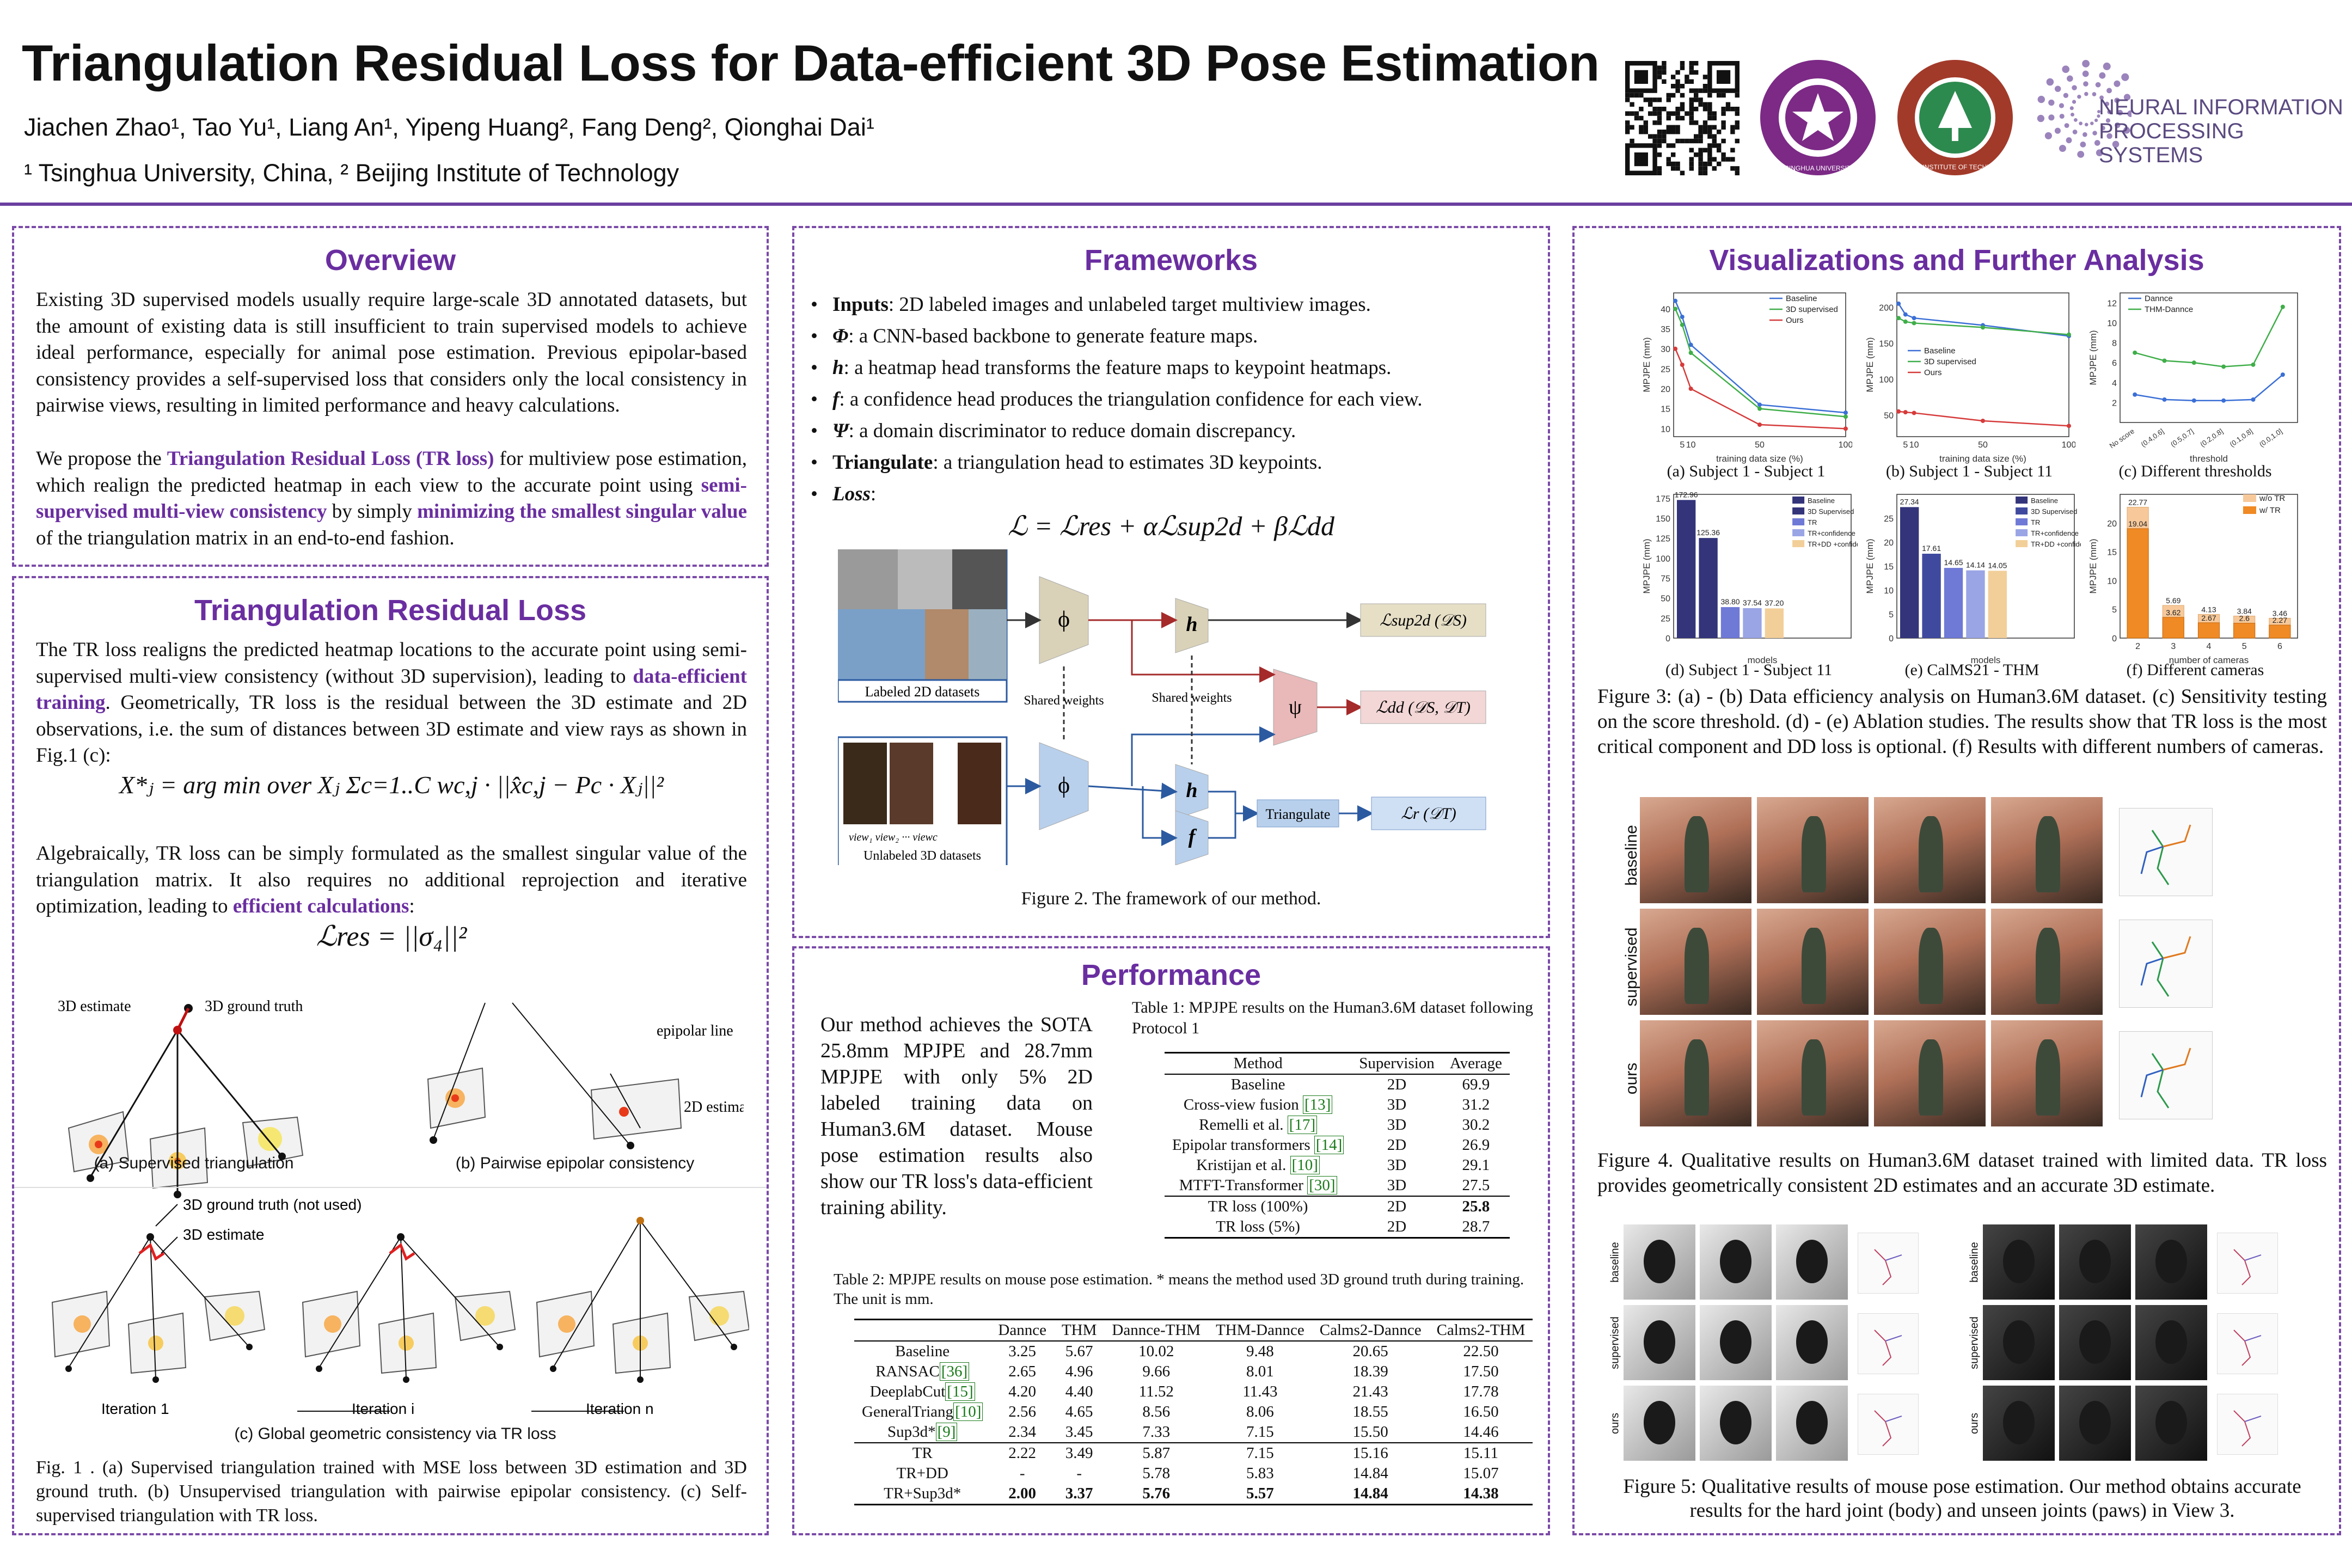  I want to click on x-tick-label: (0.2,0.8], so click(2211, 438).